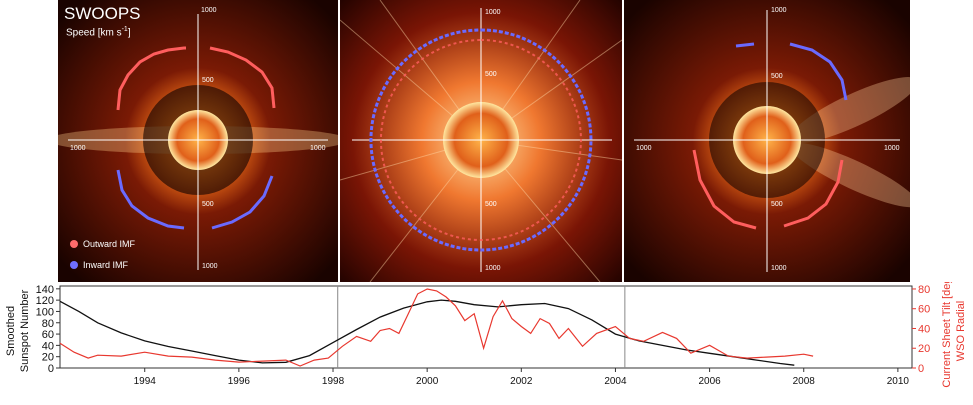  I want to click on left-axis-label-line2: Sunspot Number, so click(25, 330).